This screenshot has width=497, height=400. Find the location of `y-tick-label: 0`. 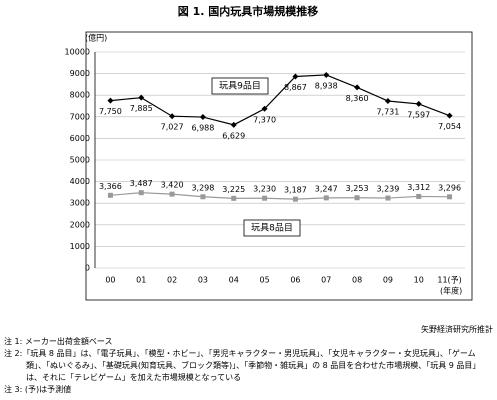

y-tick-label: 0 is located at coordinates (87, 268).